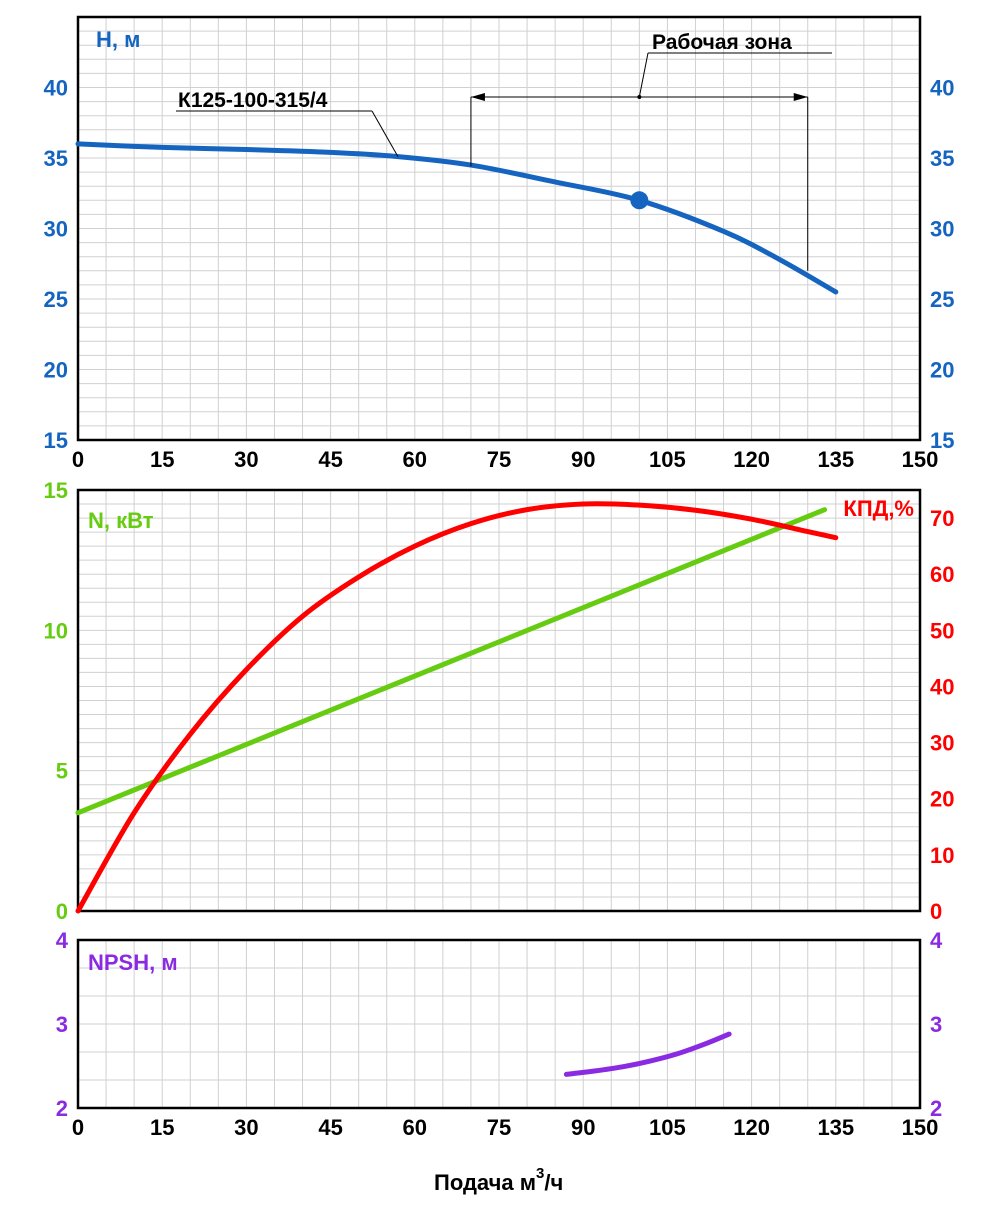 This screenshot has height=1214, width=1000. Describe the element at coordinates (920, 459) in the screenshot. I see `x-tick-label-head: 150` at that location.